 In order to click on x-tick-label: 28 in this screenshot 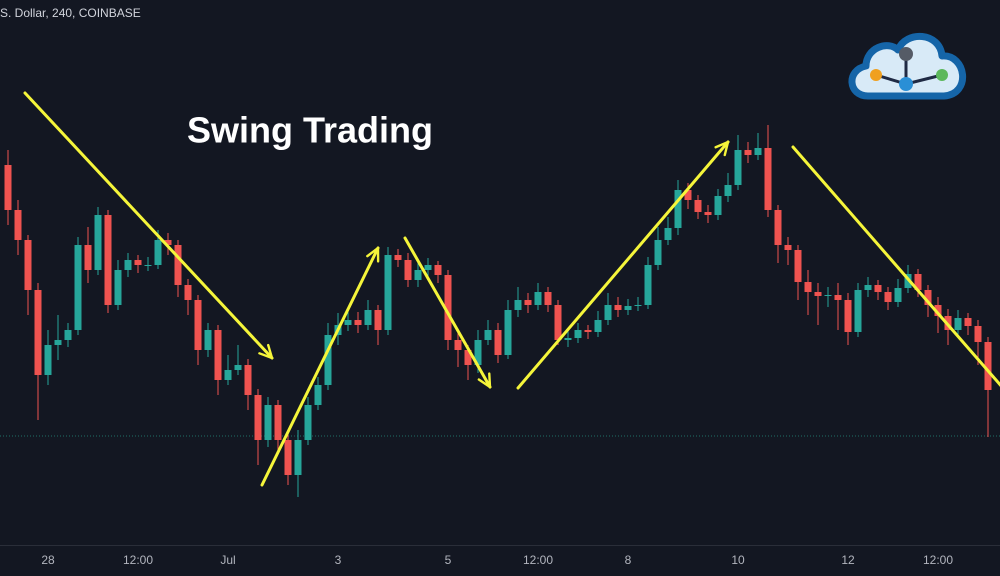, I will do `click(48, 560)`.